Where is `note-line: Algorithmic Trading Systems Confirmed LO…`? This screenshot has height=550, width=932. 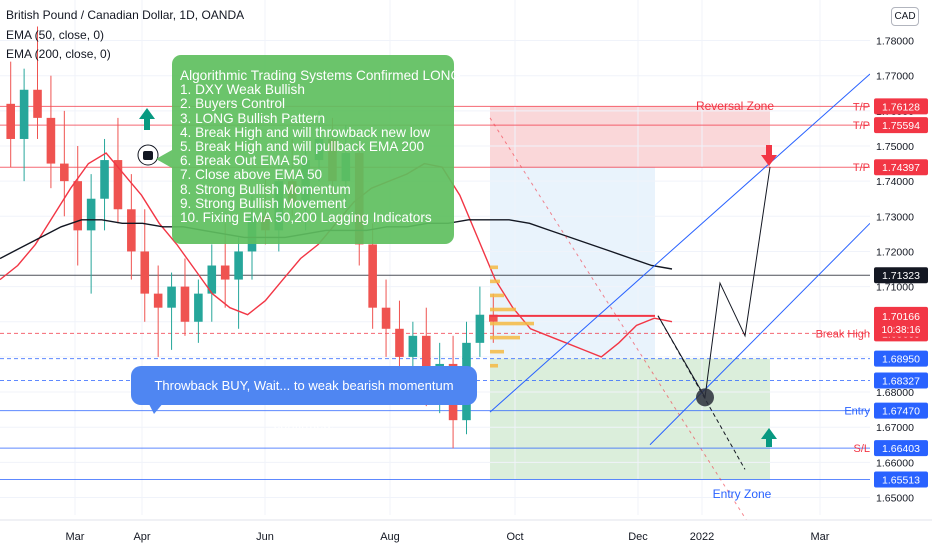
note-line: Algorithmic Trading Systems Confirmed LO… is located at coordinates (322, 75).